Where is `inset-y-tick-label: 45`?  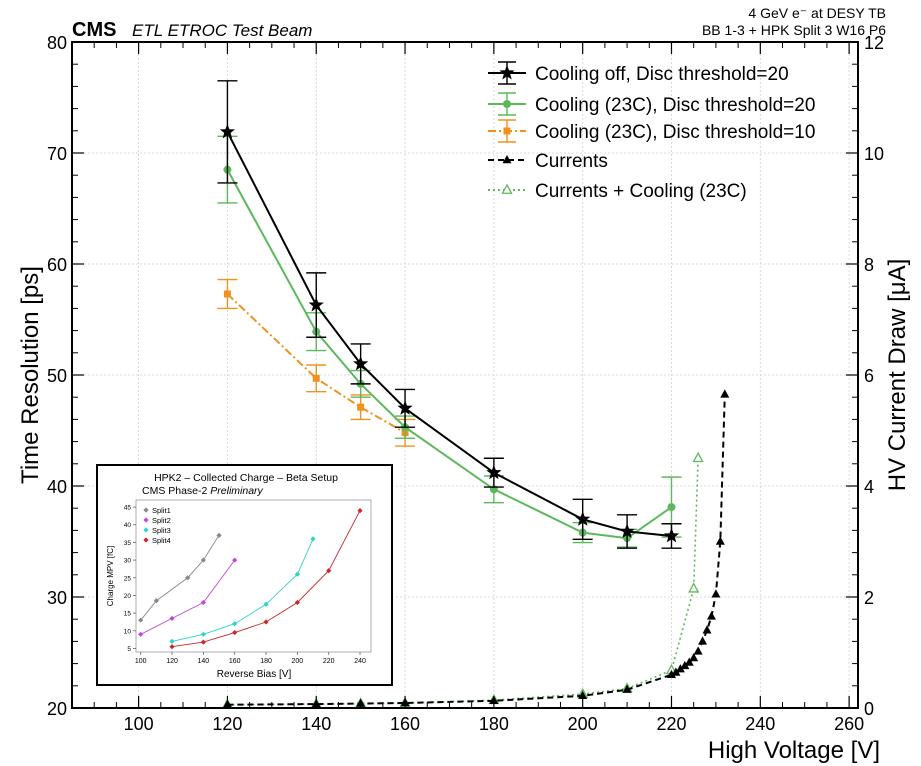 inset-y-tick-label: 45 is located at coordinates (128, 508).